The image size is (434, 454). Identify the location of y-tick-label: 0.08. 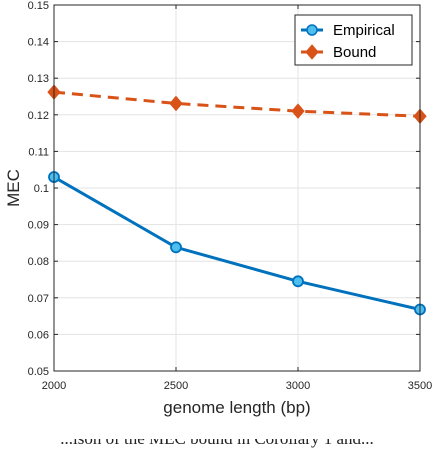
(38, 262).